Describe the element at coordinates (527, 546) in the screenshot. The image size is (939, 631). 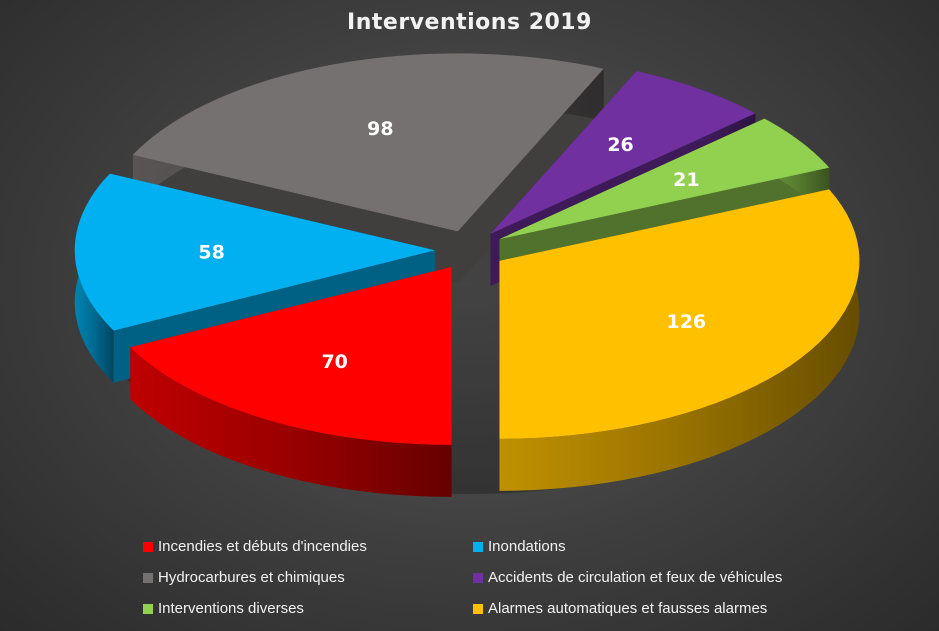
I see `legend-label: Inondations` at that location.